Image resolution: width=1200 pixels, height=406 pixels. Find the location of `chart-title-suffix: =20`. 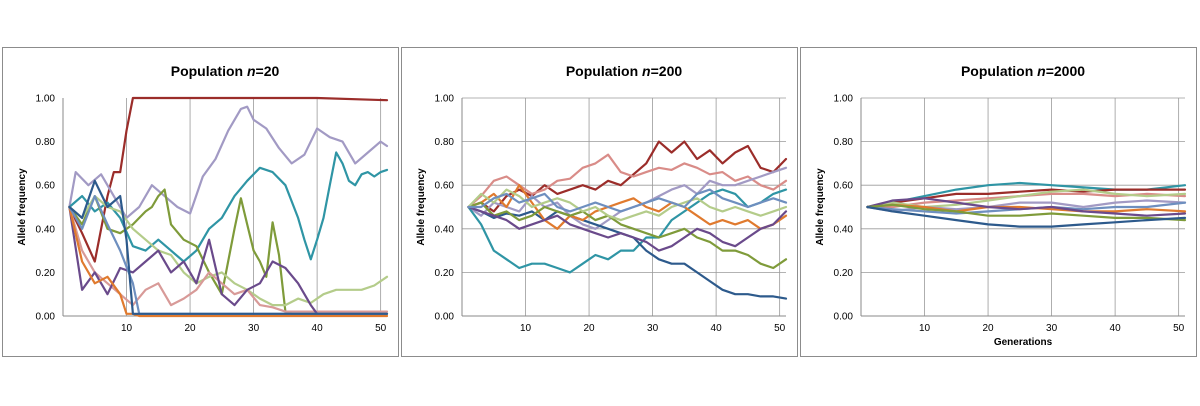

chart-title-suffix: =20 is located at coordinates (268, 71).